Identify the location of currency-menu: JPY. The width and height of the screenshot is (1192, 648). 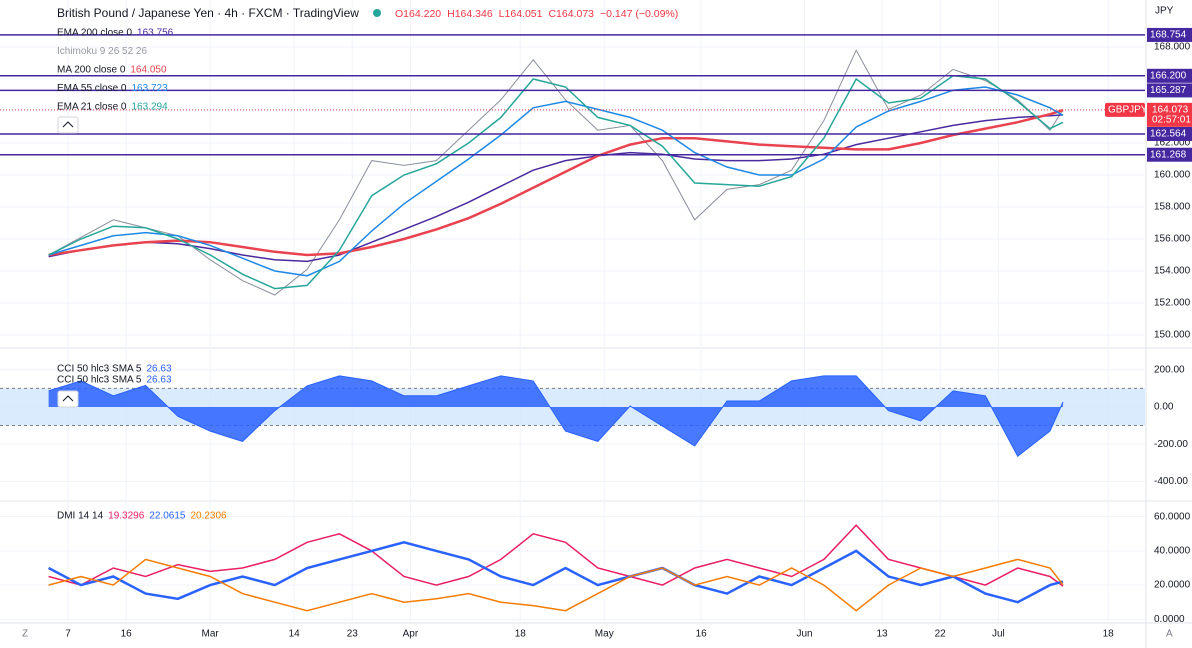
(1164, 11).